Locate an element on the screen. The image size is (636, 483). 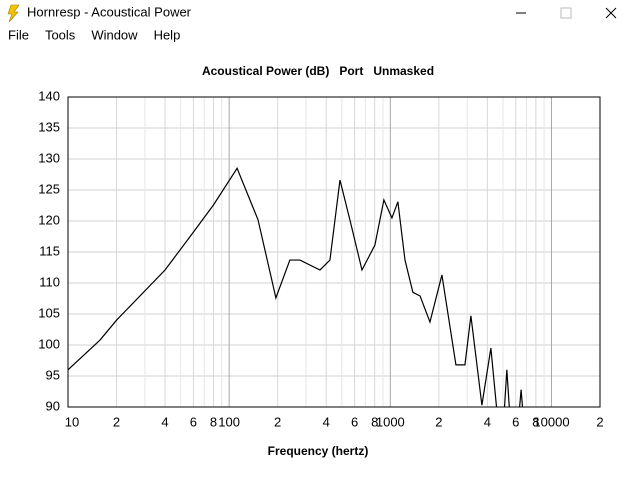
y-tick-label: 95 is located at coordinates (53, 374).